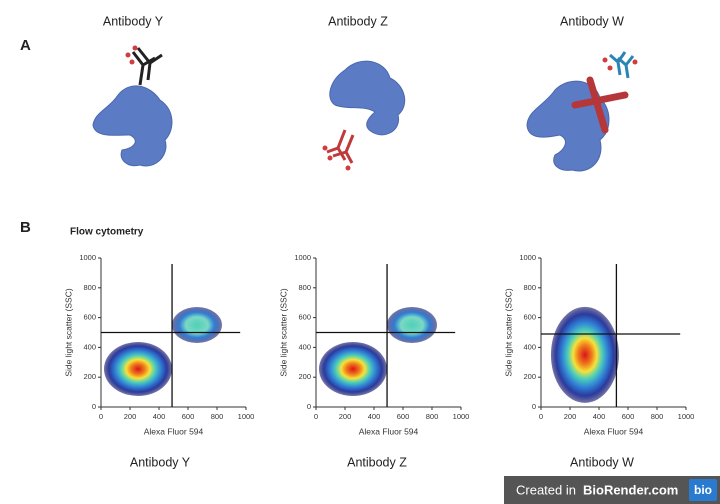 The height and width of the screenshot is (504, 720). Describe the element at coordinates (600, 105) in the screenshot. I see `cross` at that location.